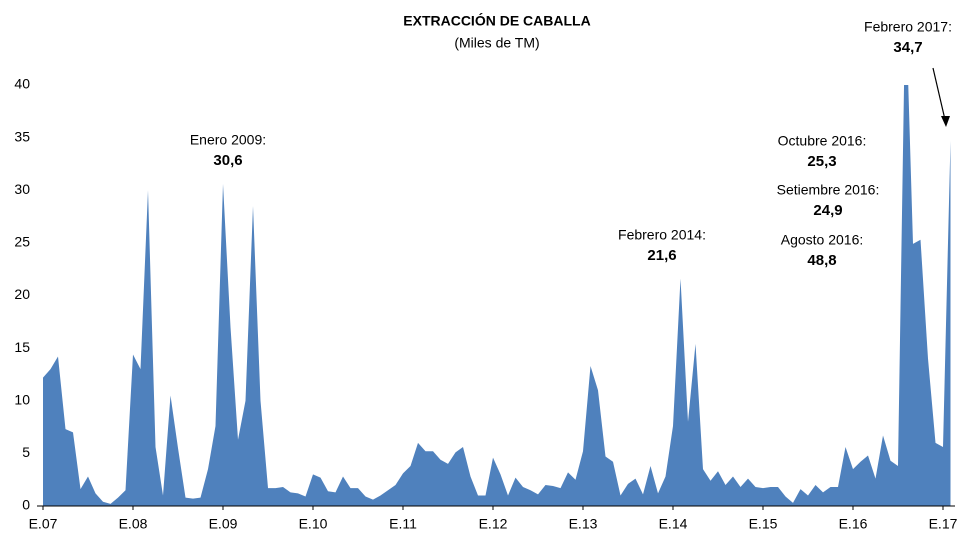 This screenshot has width=976, height=536. Describe the element at coordinates (763, 524) in the screenshot. I see `x-tick-label: E.15` at that location.